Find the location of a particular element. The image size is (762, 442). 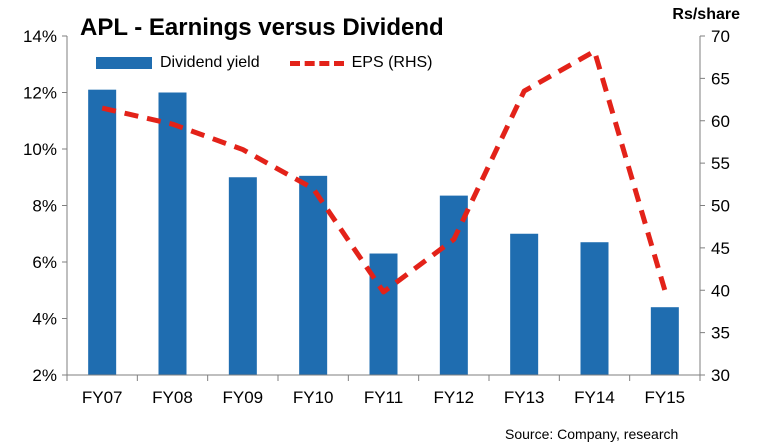

left-tick-label: 10% is located at coordinates (40, 149).